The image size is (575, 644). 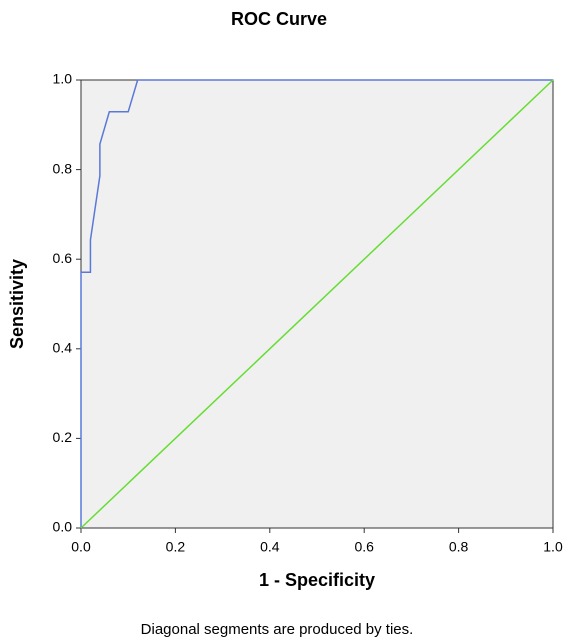 I want to click on y-tick-label: 0.4, so click(x=63, y=348).